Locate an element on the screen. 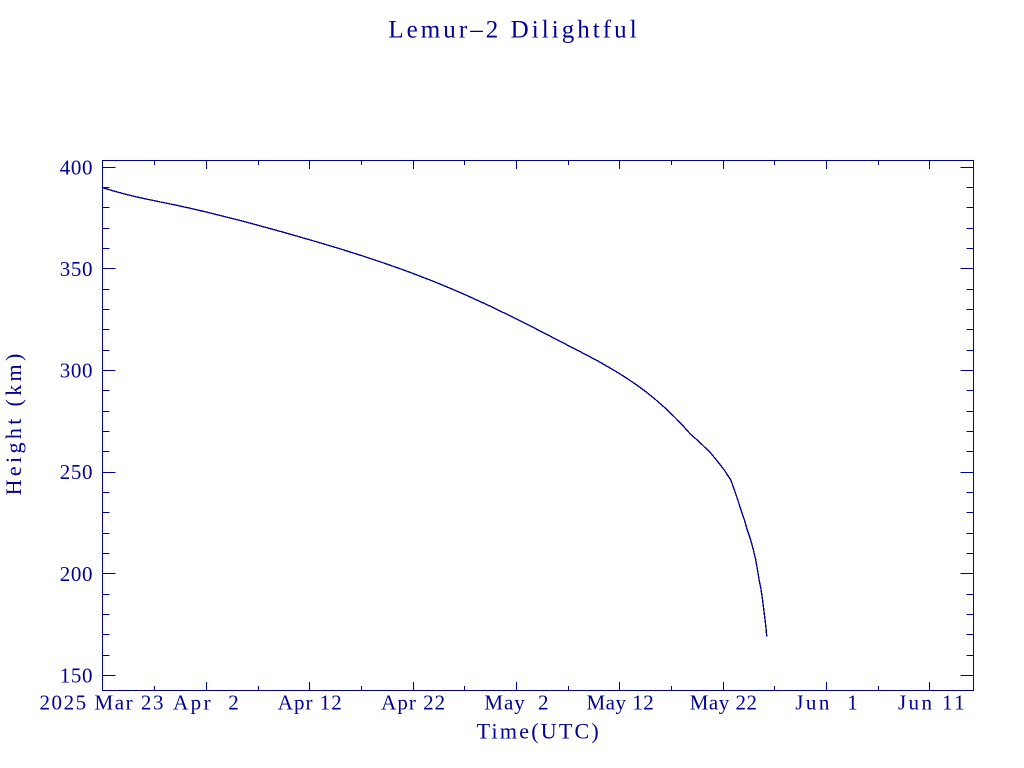 Image resolution: width=1024 pixels, height=768 pixels. svg-text: Lemur–2 Dilightful is located at coordinates (513, 30).